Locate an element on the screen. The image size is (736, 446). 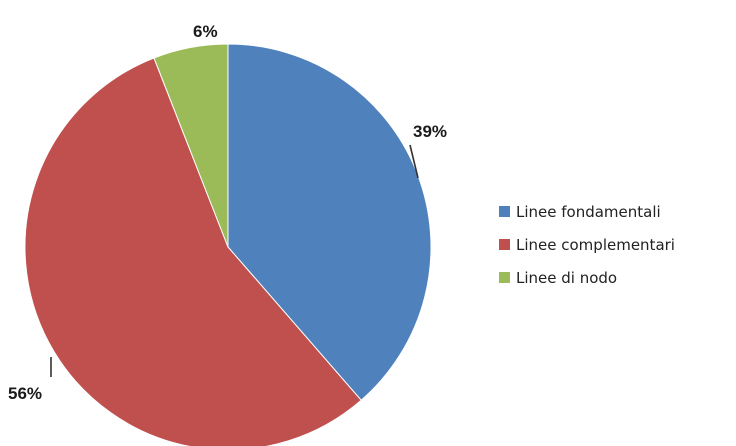
pie-slice-linee-di-nodo is located at coordinates (191, 145).